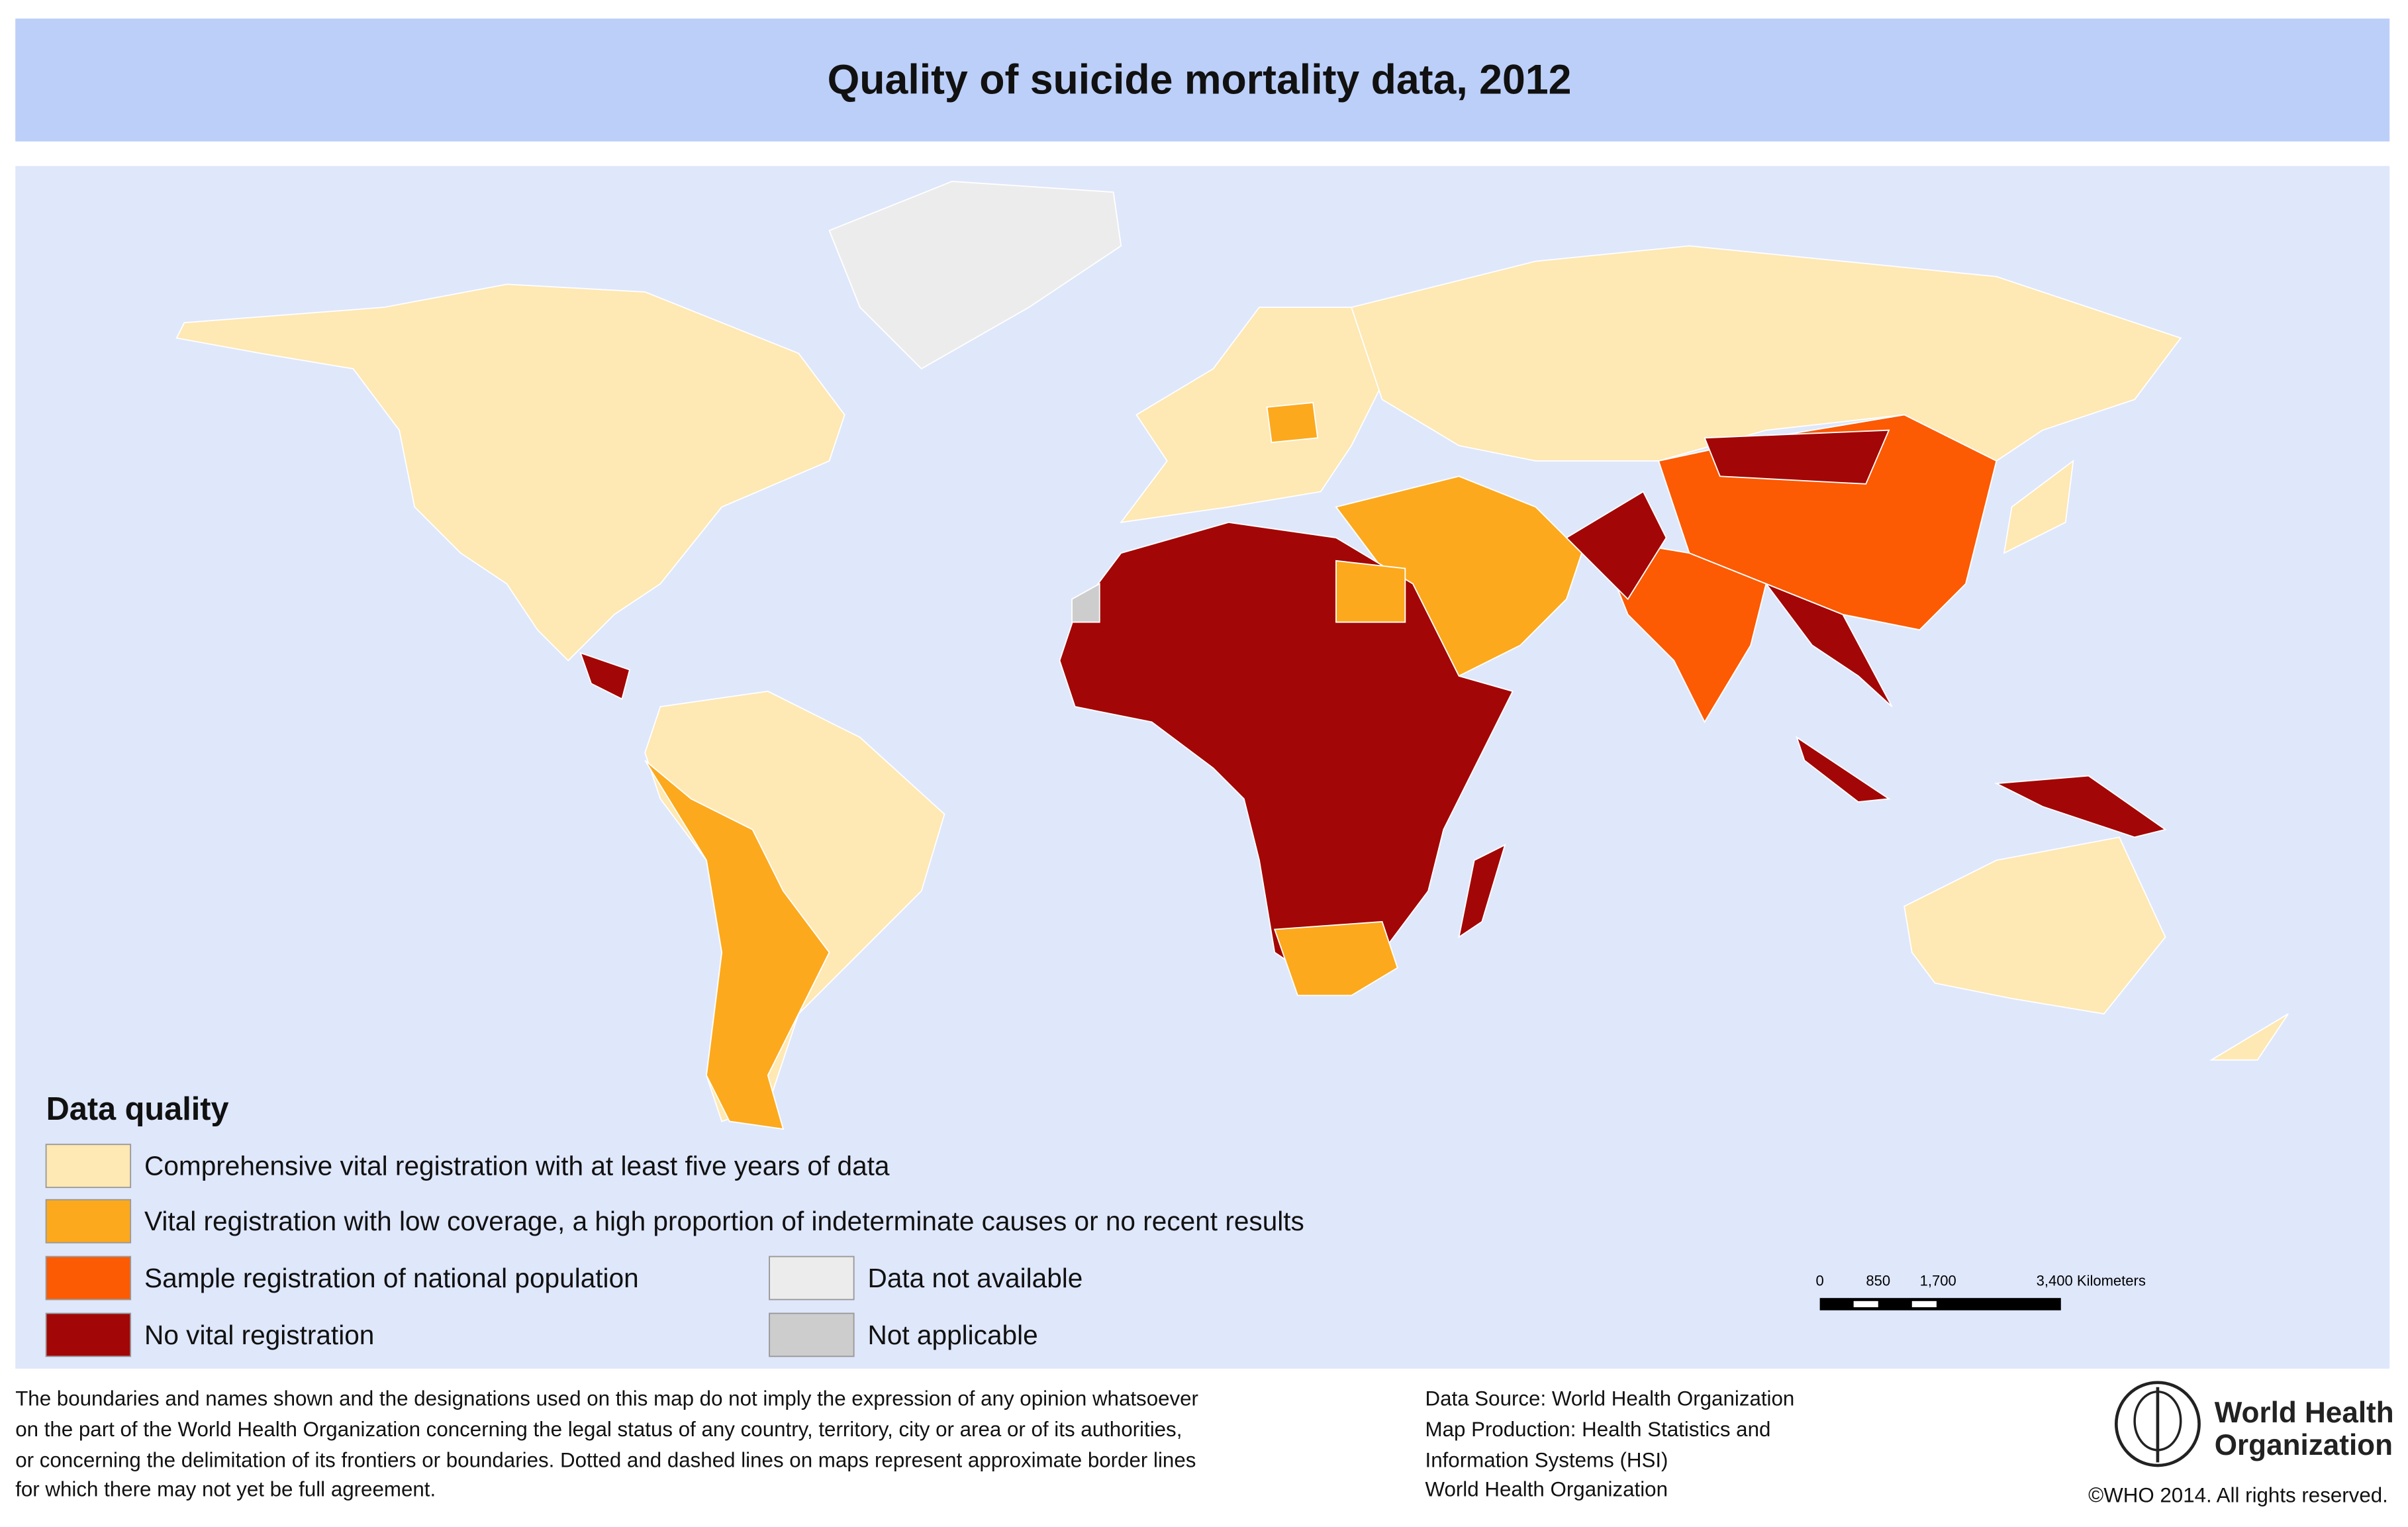  I want to click on source-line: World Health Organization, so click(1546, 1489).